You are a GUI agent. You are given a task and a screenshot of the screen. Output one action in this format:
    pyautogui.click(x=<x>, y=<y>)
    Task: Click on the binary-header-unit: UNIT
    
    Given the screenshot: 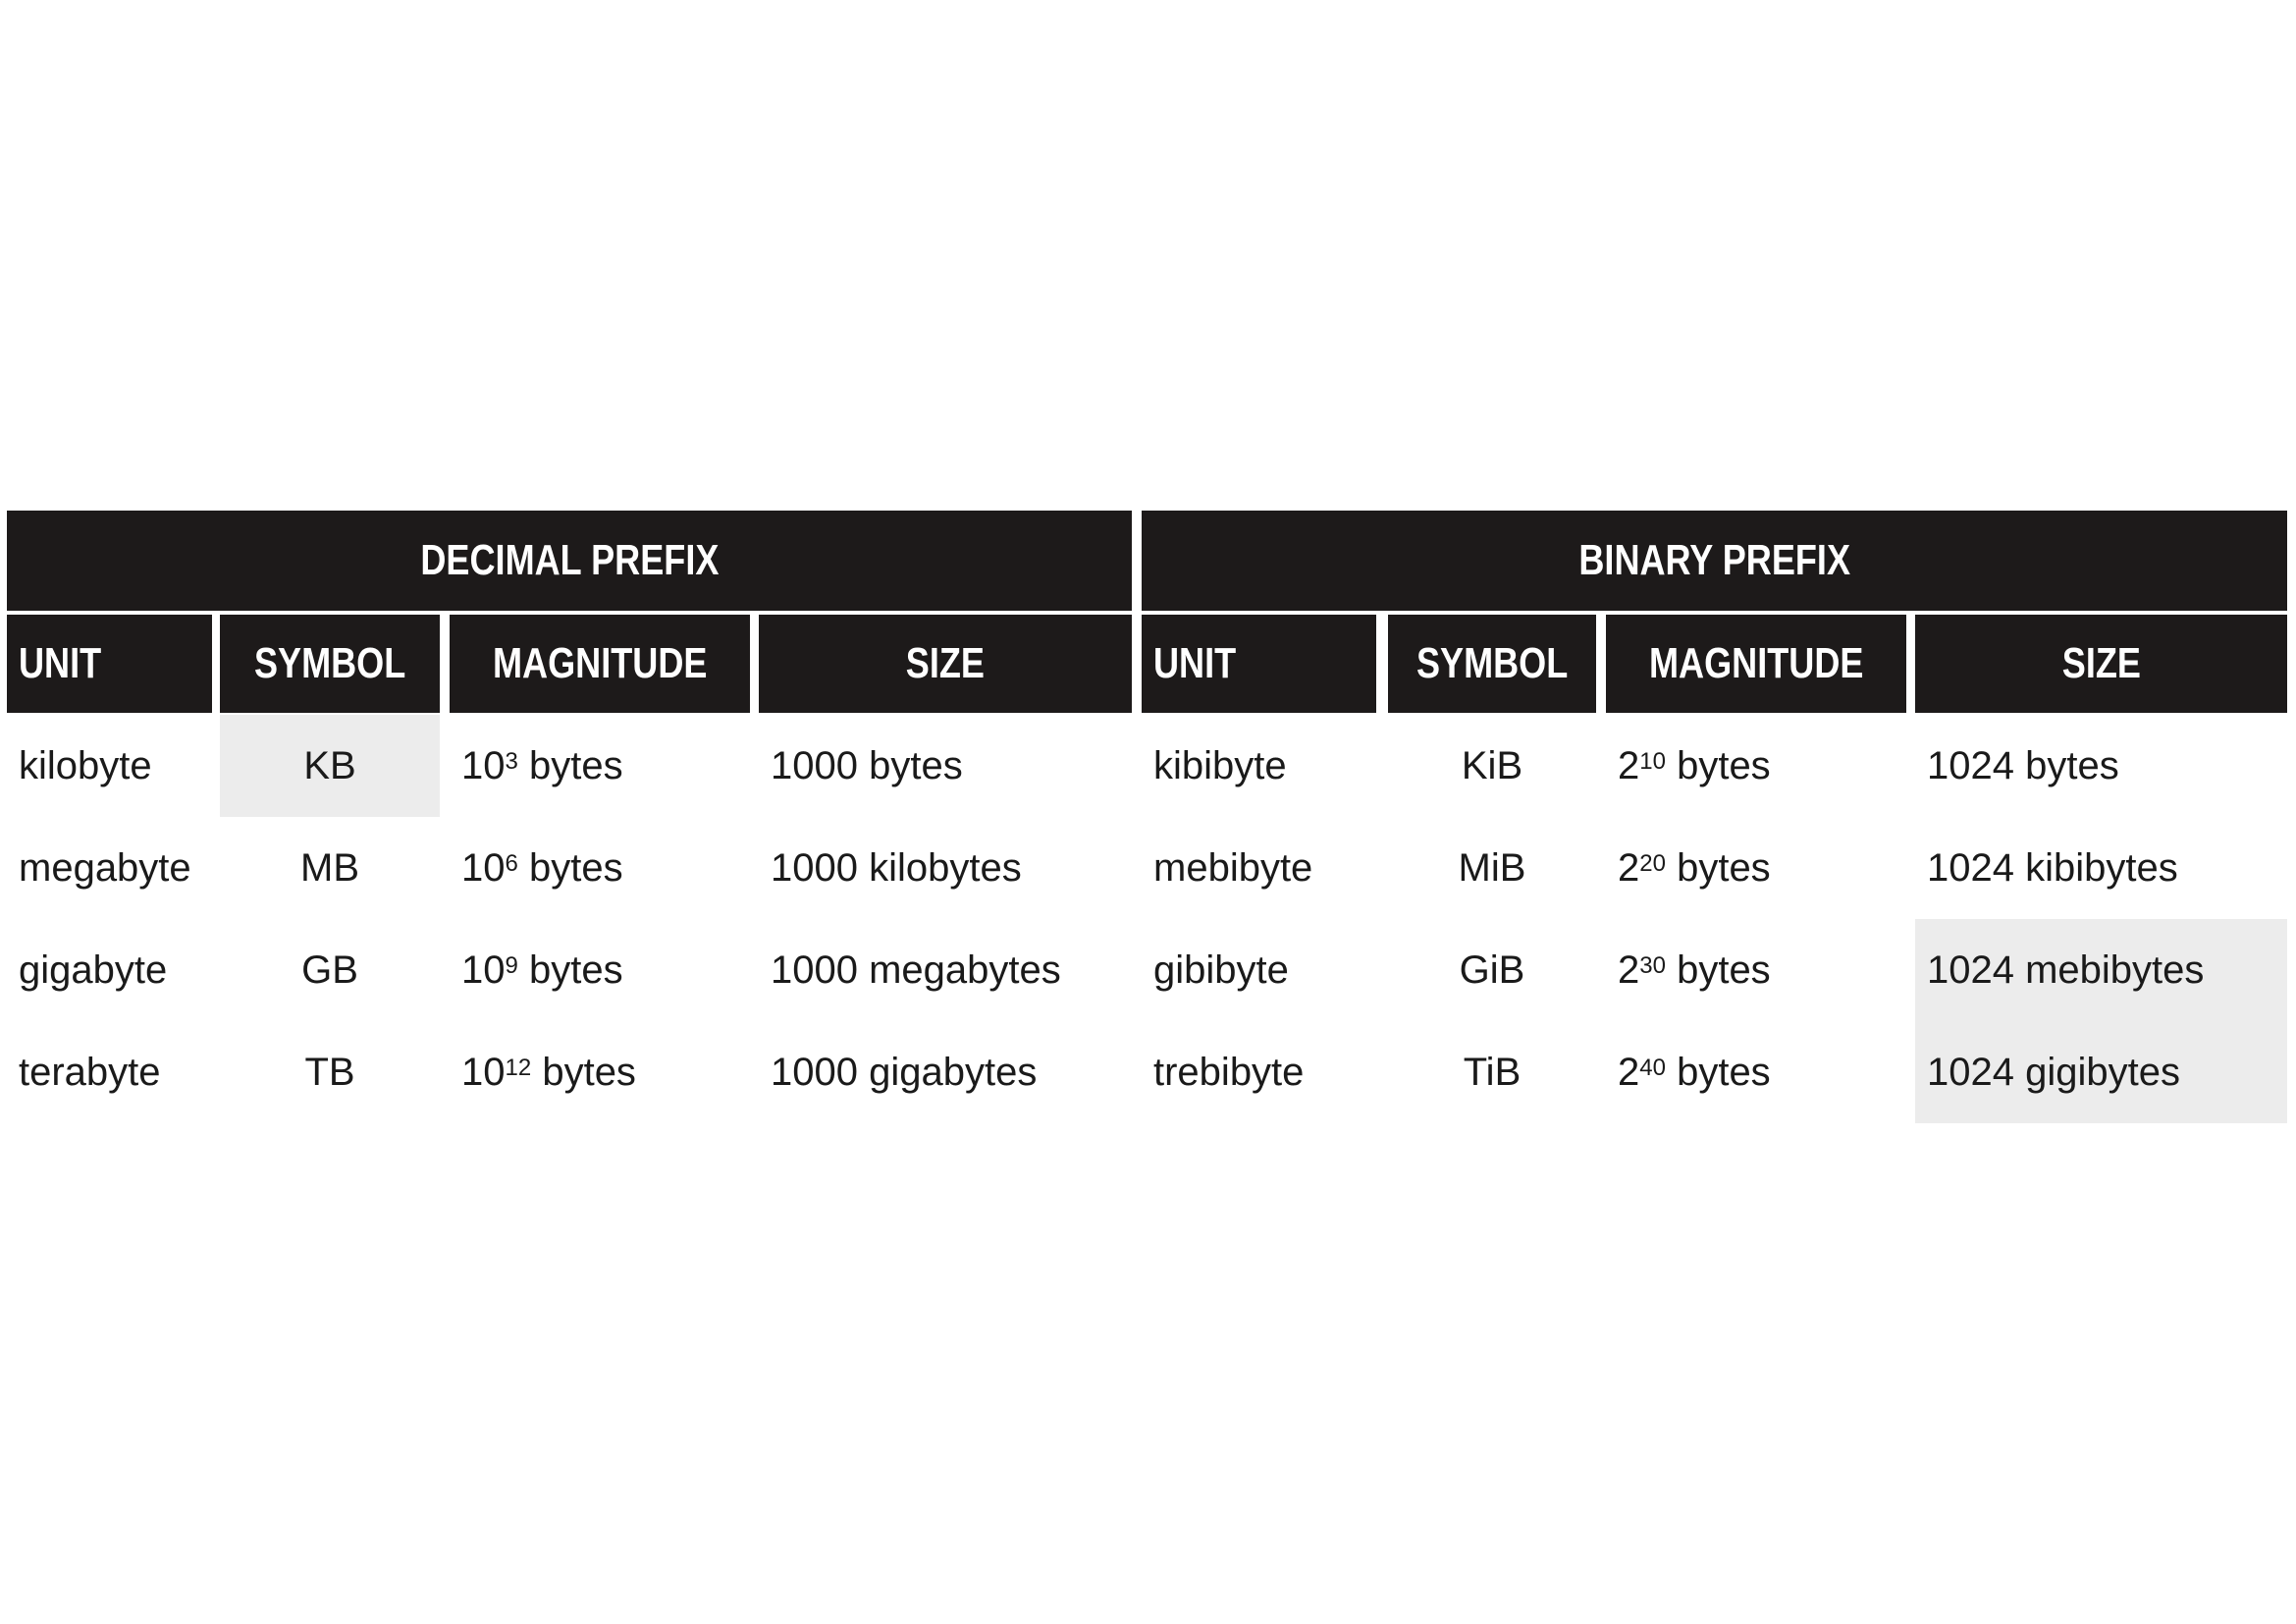 What is the action you would take?
    pyautogui.click(x=1259, y=664)
    